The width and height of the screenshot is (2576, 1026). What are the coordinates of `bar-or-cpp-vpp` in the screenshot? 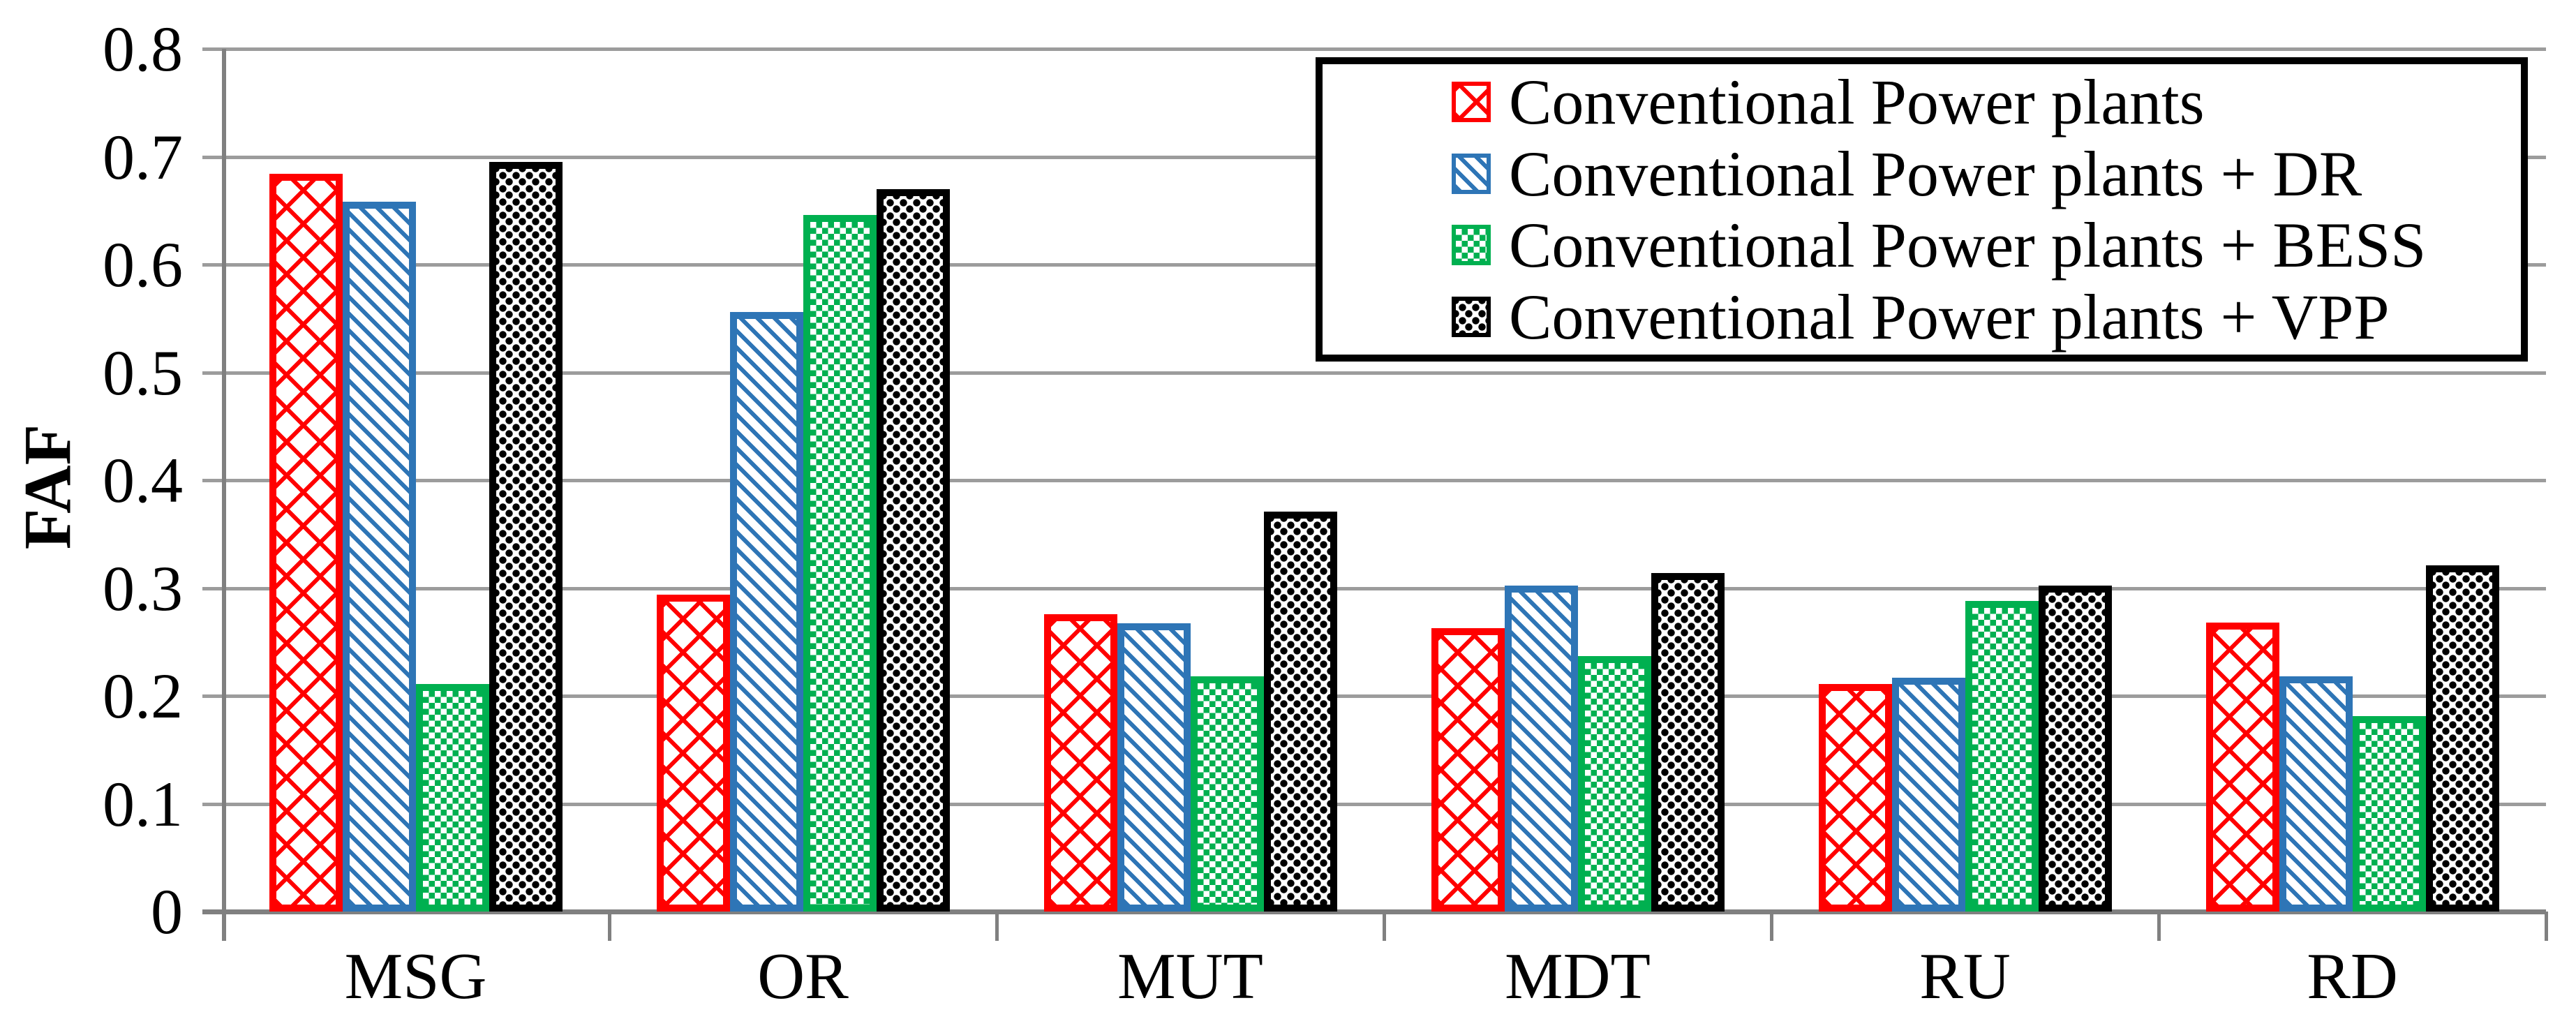 It's located at (913, 551).